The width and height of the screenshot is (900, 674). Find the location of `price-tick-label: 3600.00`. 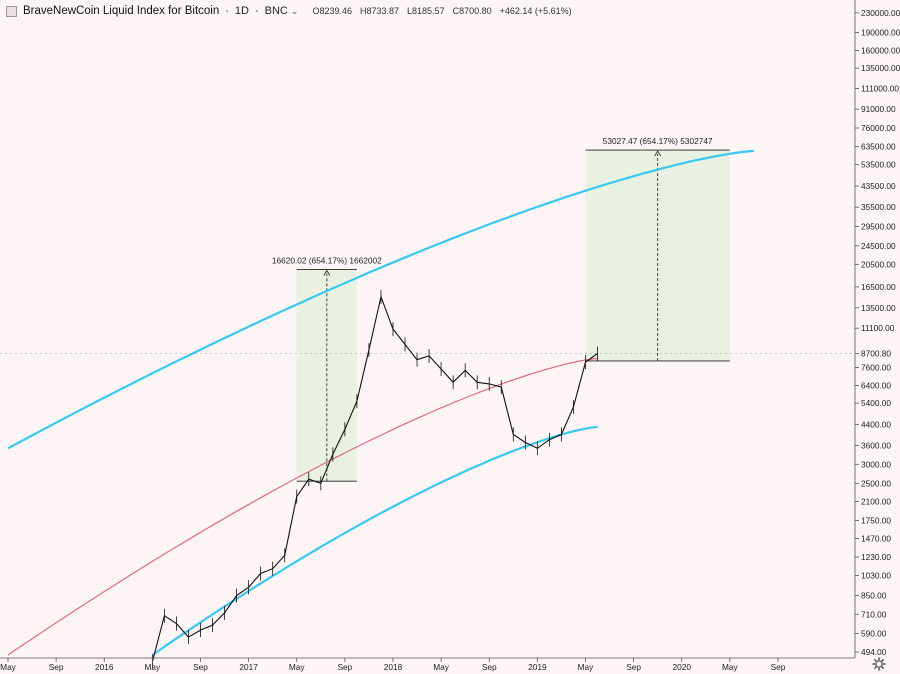

price-tick-label: 3600.00 is located at coordinates (876, 445).